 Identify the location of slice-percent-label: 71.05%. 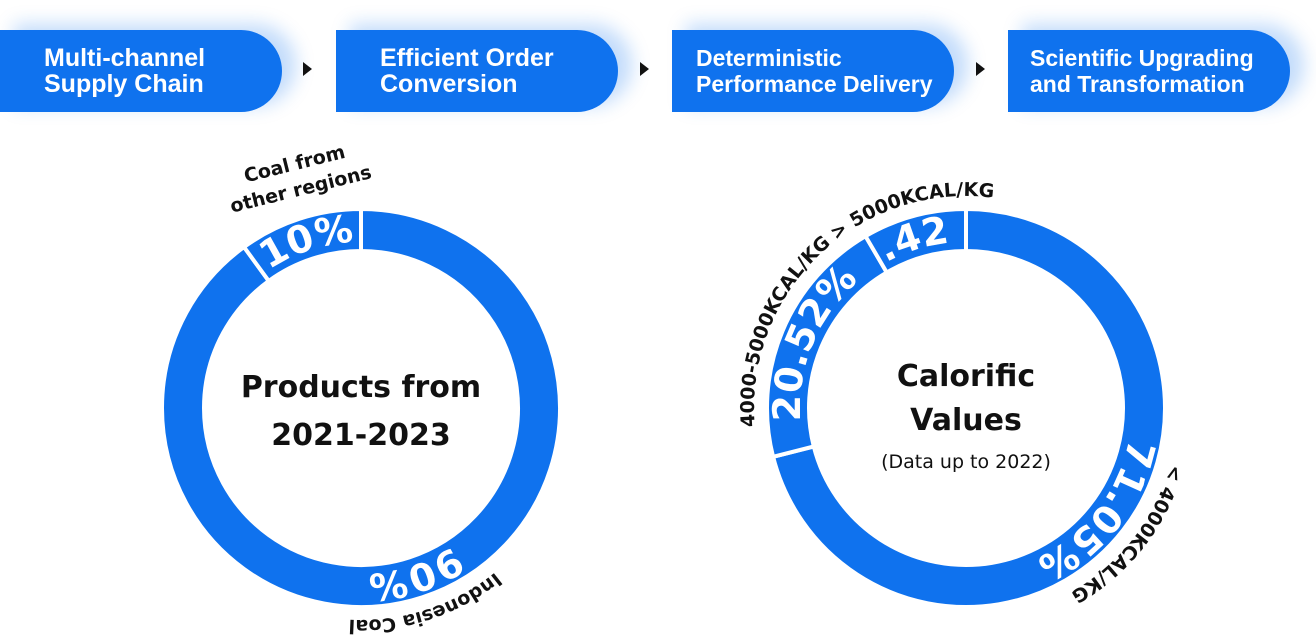
(1097, 513).